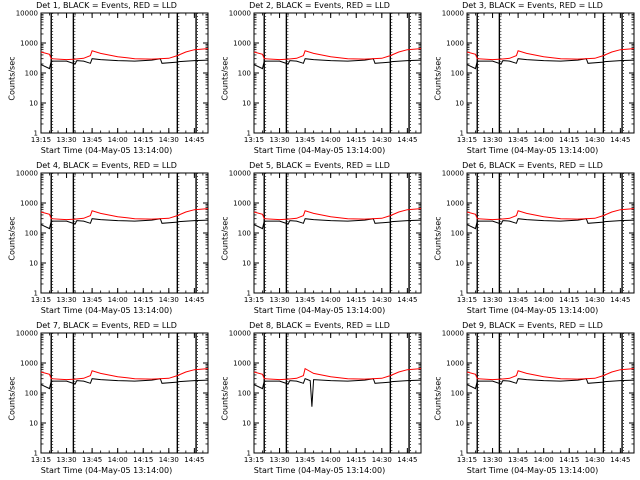  I want to click on panel-title: Det 8, BLACK = Events, RED = LLD, so click(319, 325).